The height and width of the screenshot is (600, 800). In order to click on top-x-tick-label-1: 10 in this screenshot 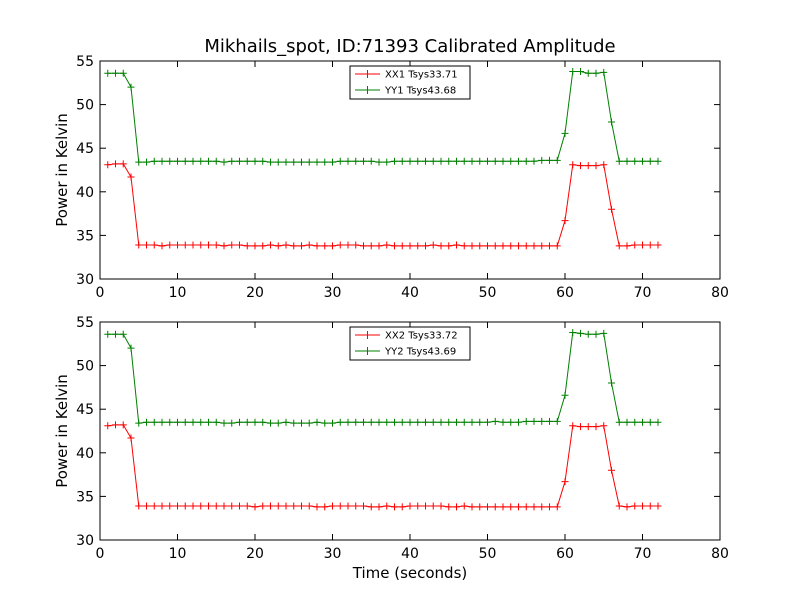, I will do `click(178, 293)`.